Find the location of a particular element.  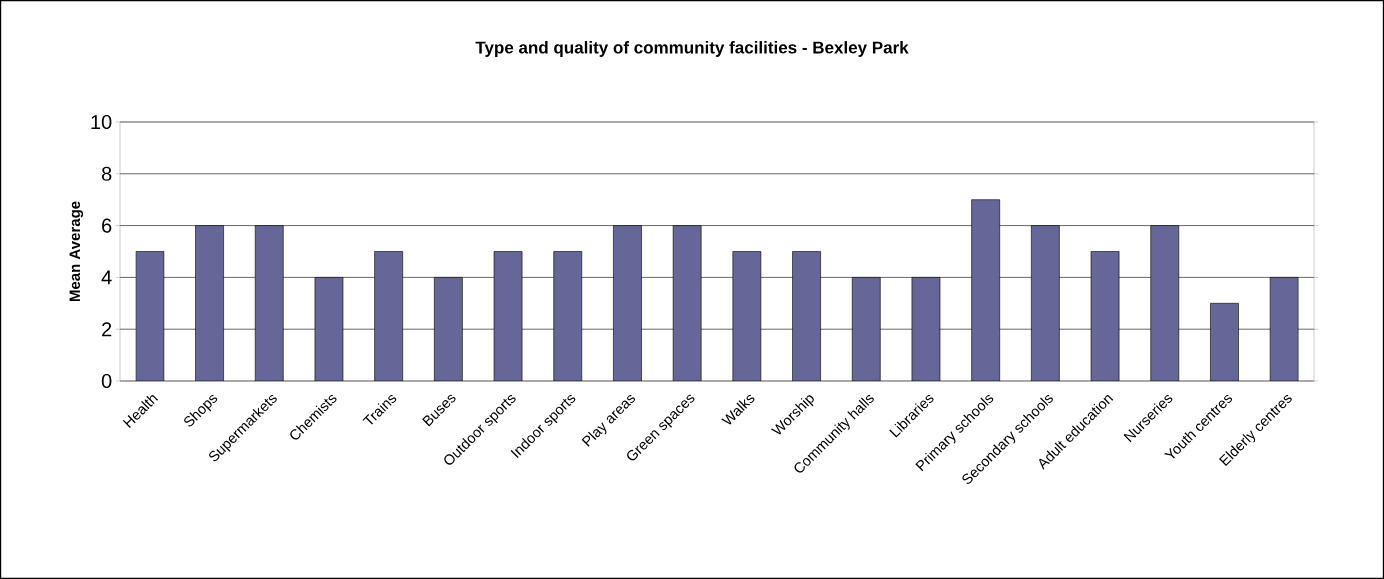

y-tick-label: 8 is located at coordinates (106, 173).